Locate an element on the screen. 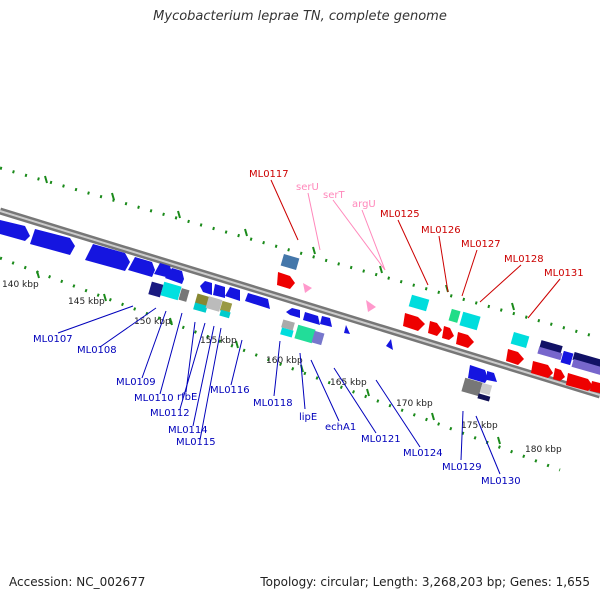  scale-label: 145 kbp is located at coordinates (86, 302).